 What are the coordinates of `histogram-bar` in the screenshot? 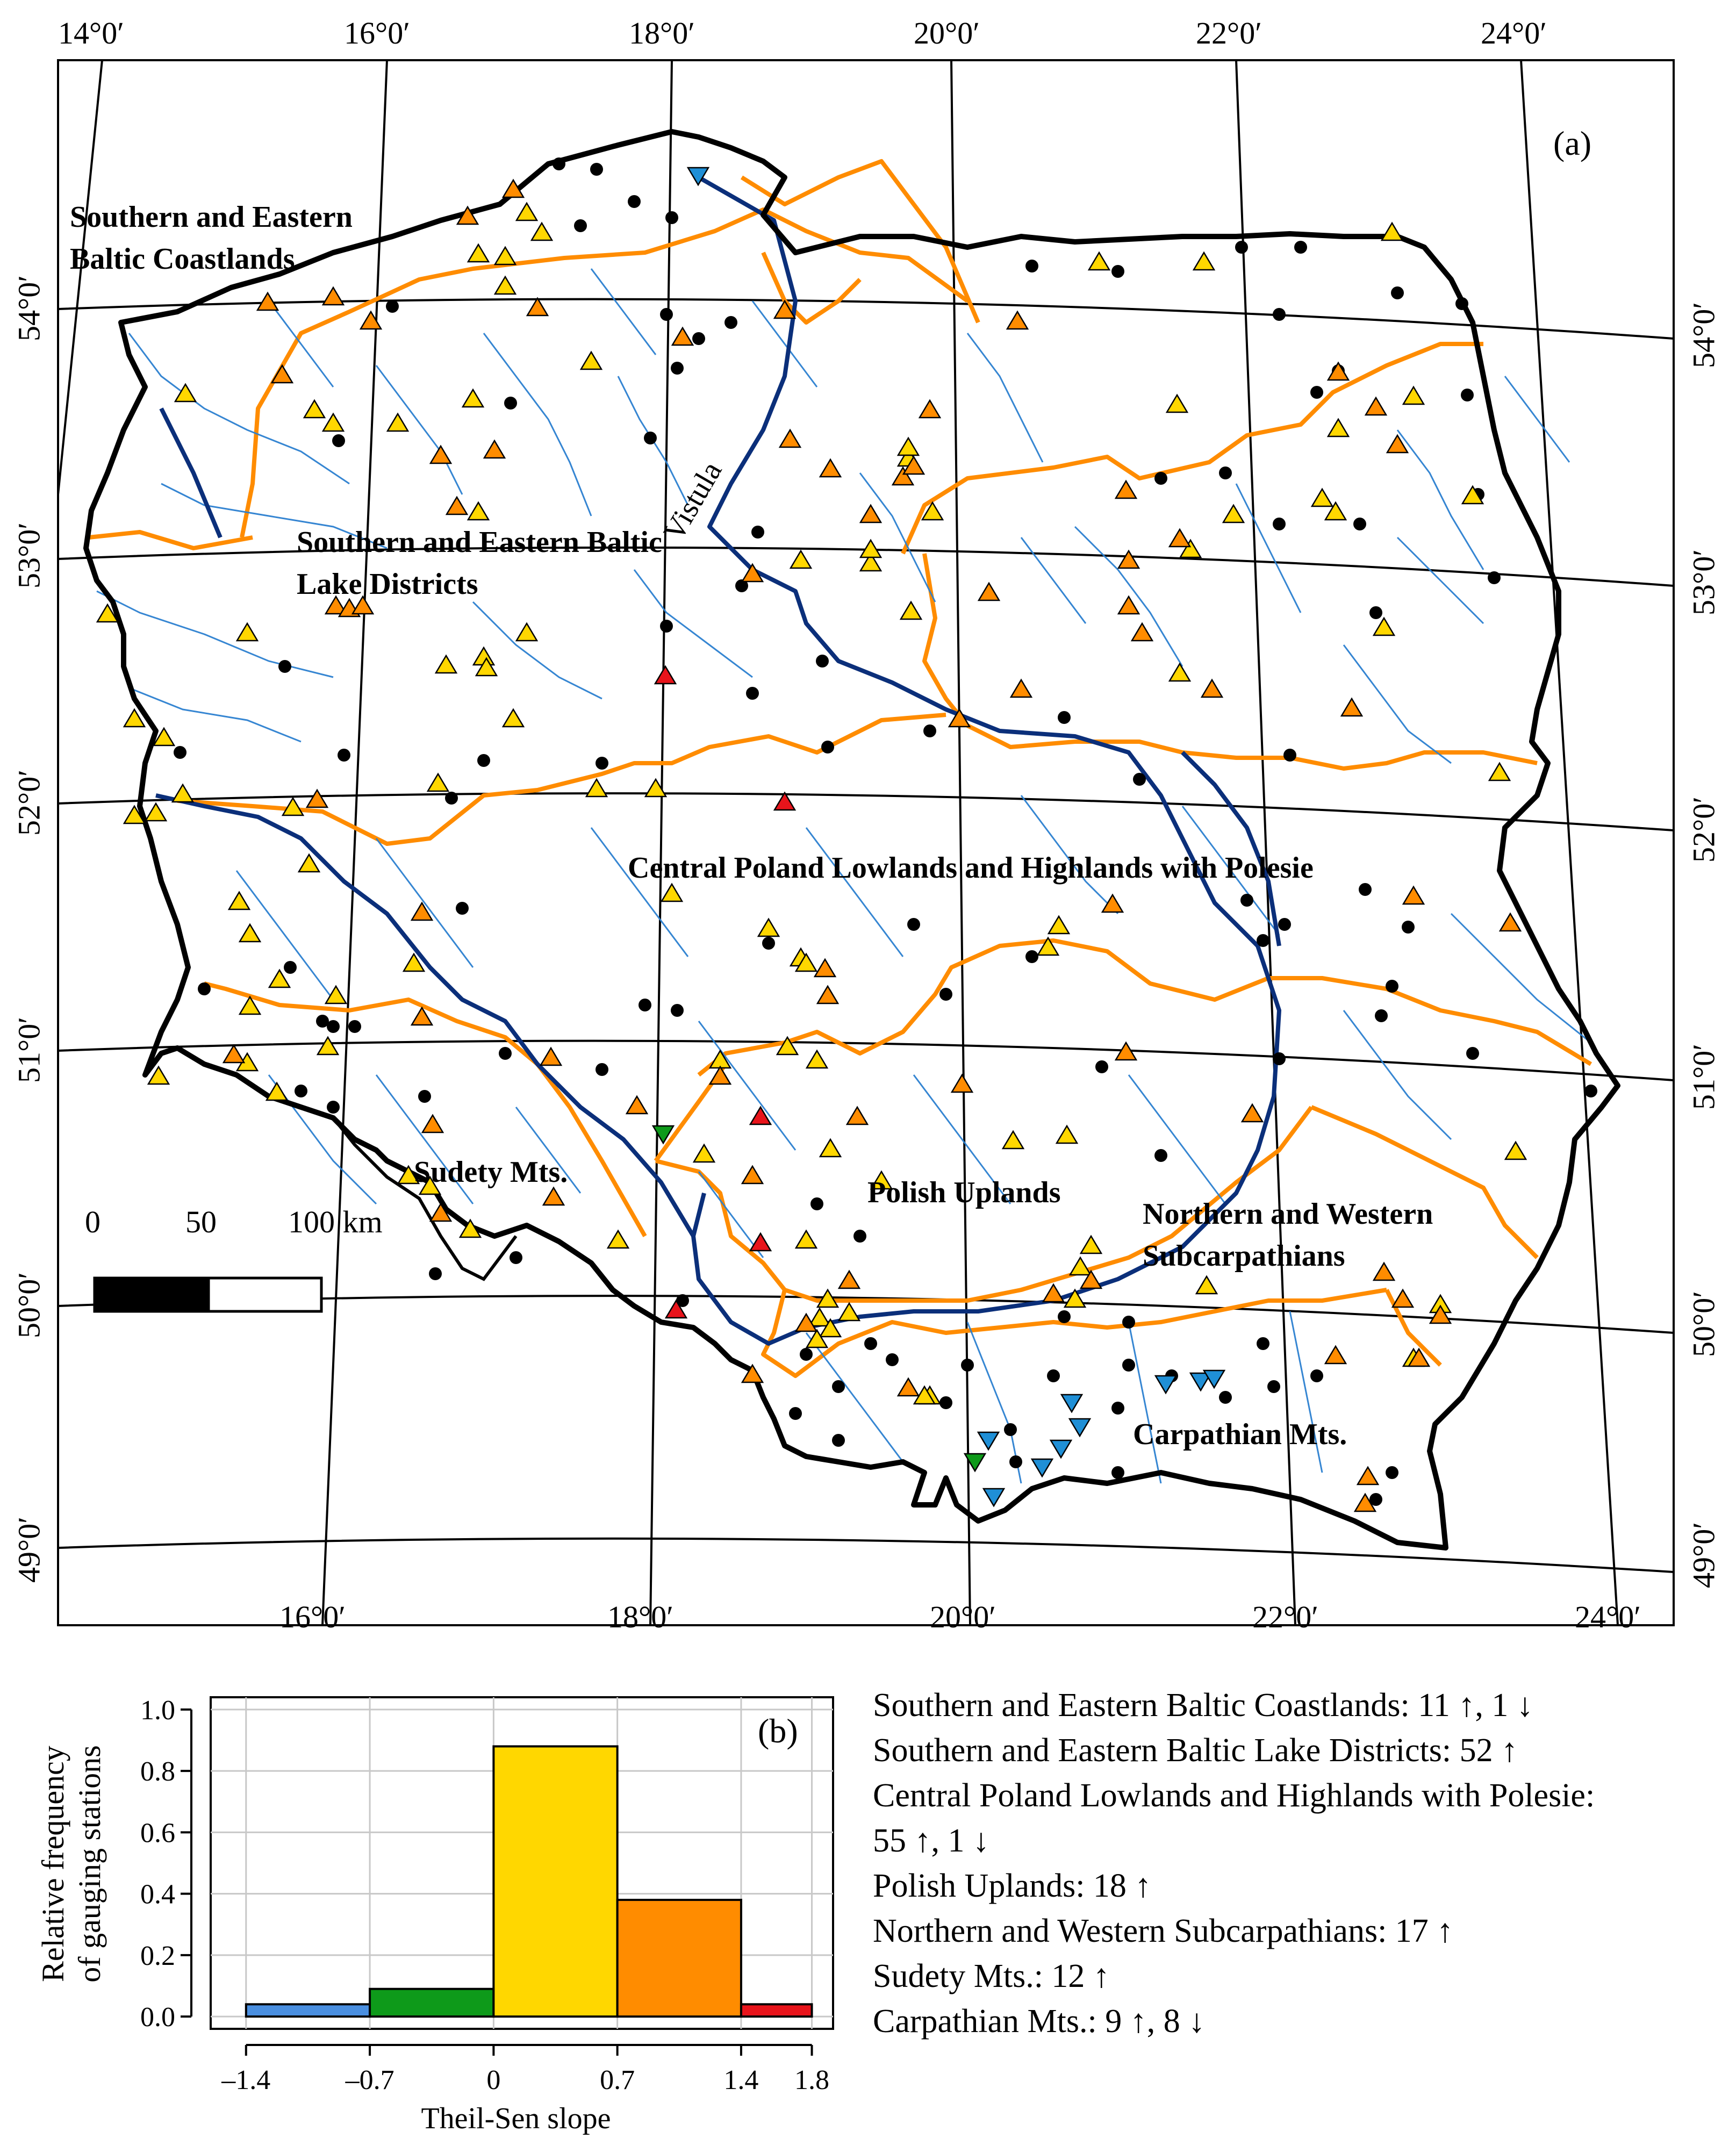 It's located at (679, 1959).